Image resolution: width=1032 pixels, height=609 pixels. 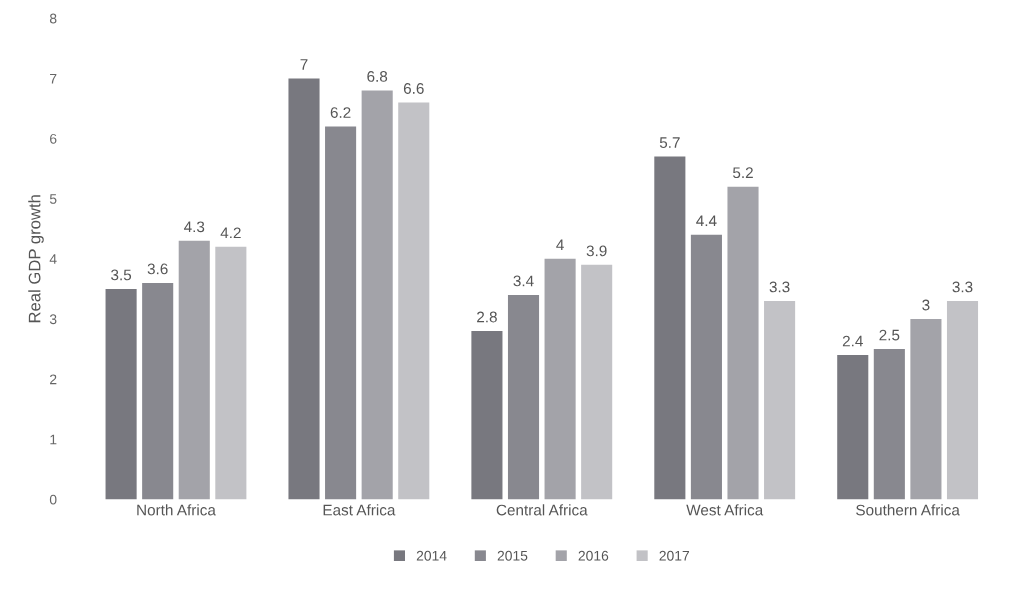 I want to click on y-tick-label: 6, so click(x=53, y=138).